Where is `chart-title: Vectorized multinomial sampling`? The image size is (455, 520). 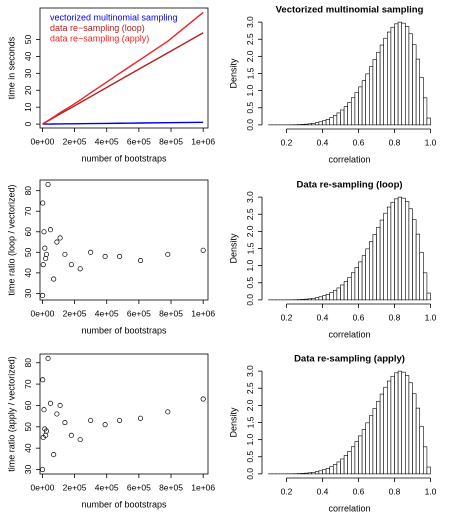
chart-title: Vectorized multinomial sampling is located at coordinates (350, 10).